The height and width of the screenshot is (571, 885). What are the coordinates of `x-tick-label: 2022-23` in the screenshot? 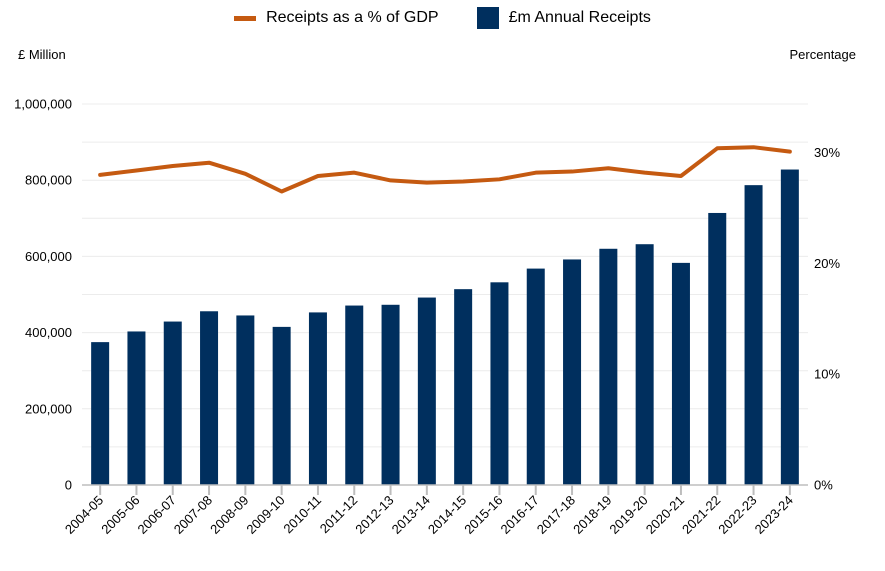 It's located at (737, 515).